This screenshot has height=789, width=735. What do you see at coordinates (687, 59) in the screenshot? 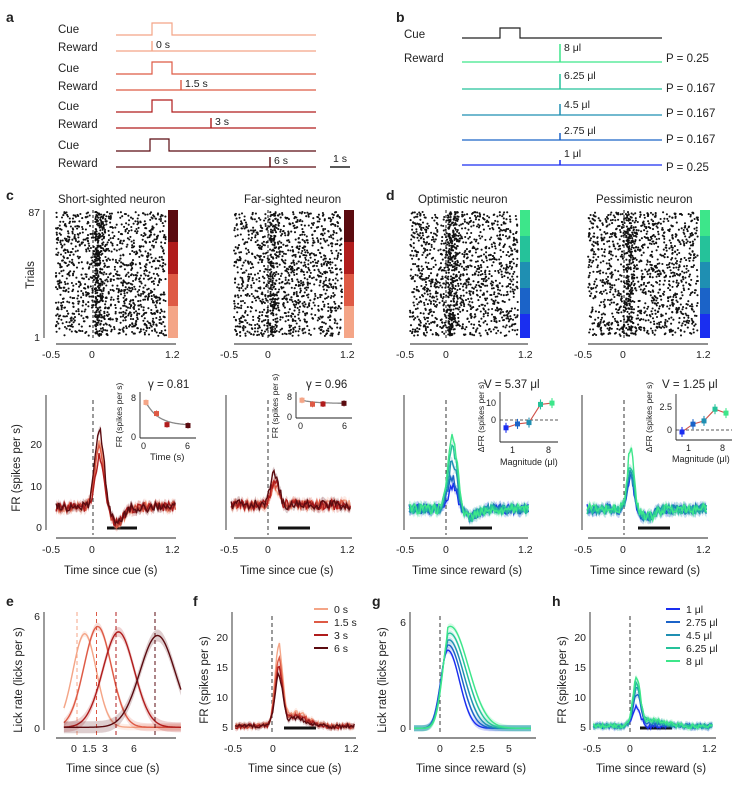
I see `prob-label-8ul: P = 0.25` at bounding box center [687, 59].